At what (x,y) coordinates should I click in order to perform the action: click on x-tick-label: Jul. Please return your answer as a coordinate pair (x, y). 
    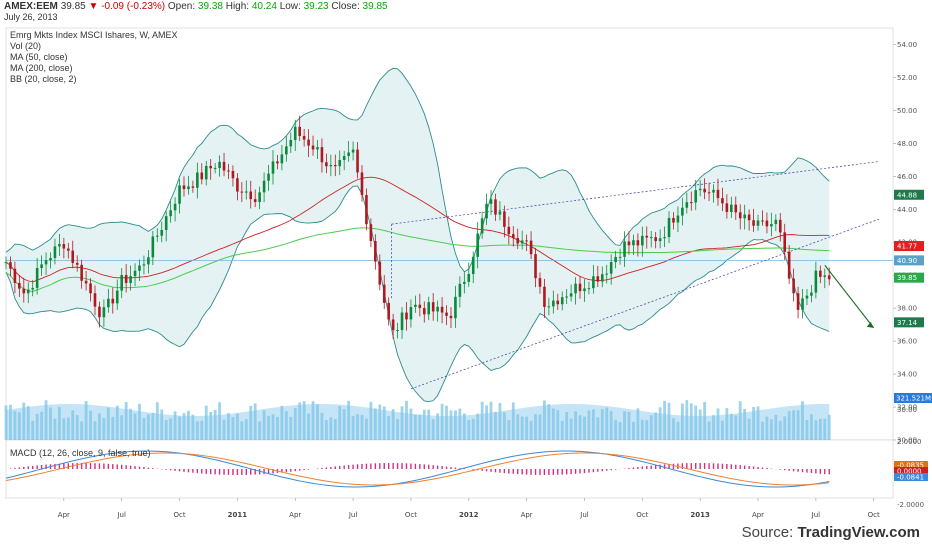
    Looking at the image, I should click on (584, 515).